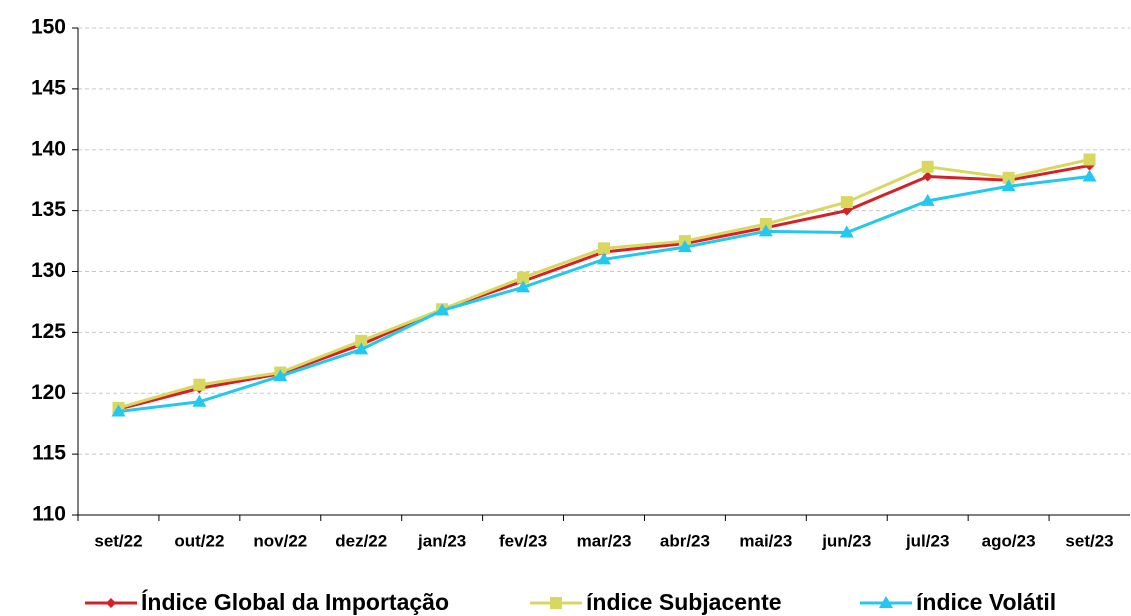 The height and width of the screenshot is (616, 1131). I want to click on x-tick-label: ago/23, so click(1009, 540).